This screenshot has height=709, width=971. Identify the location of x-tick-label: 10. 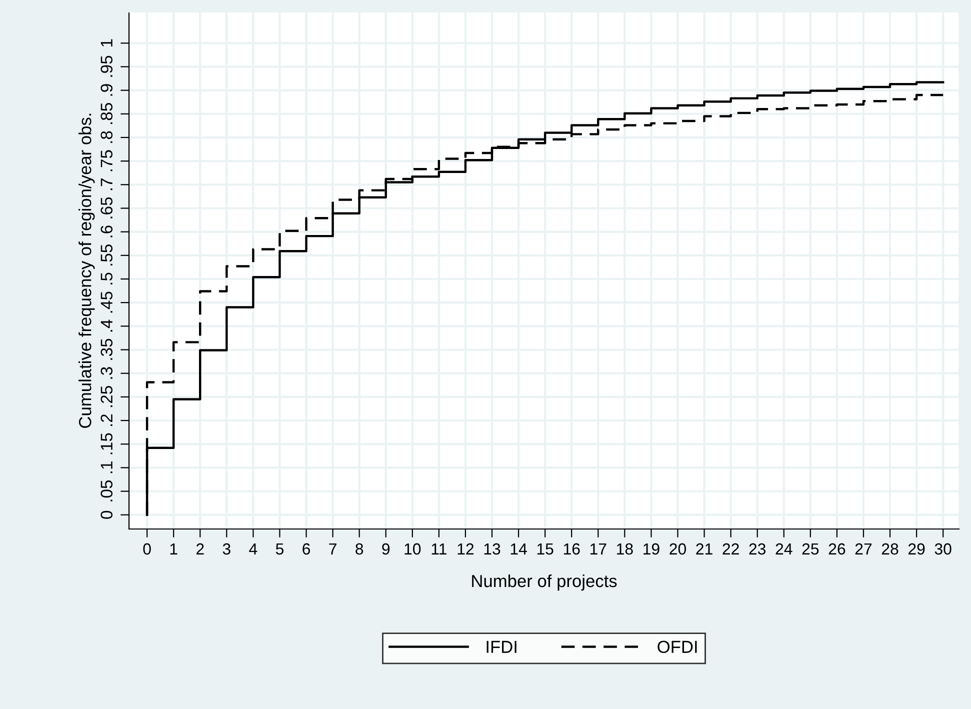
(412, 549).